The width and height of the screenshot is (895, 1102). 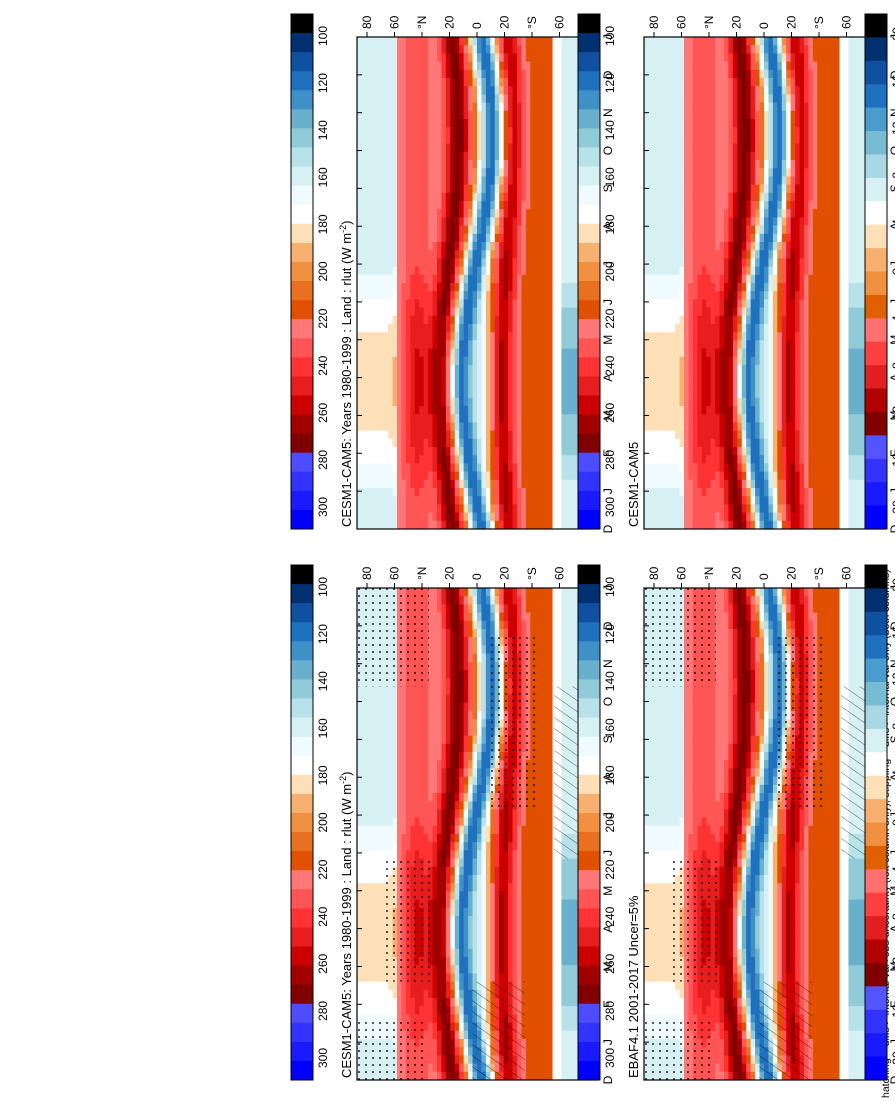 I want to click on colorbar-swatch, so click(x=302, y=574).